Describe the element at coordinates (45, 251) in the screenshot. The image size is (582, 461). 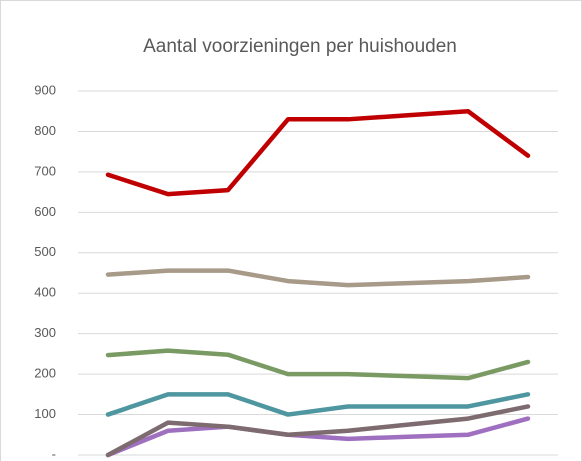
I see `y-tick-label: 500` at that location.